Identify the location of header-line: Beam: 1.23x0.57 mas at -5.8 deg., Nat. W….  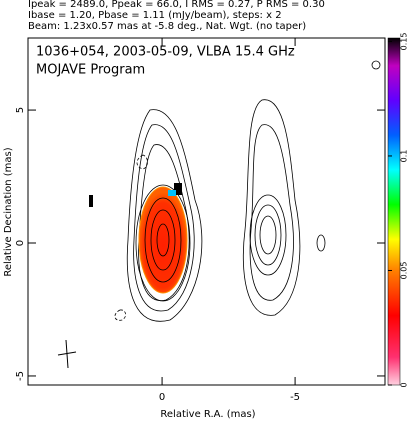
(167, 26).